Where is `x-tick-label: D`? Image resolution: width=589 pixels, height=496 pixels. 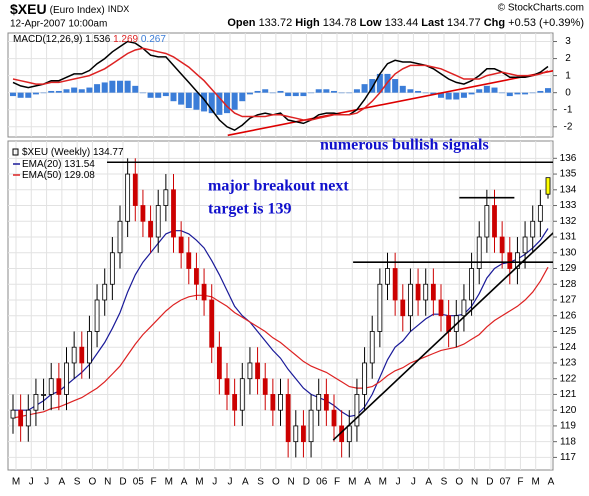 x-tick-label: D is located at coordinates (122, 482).